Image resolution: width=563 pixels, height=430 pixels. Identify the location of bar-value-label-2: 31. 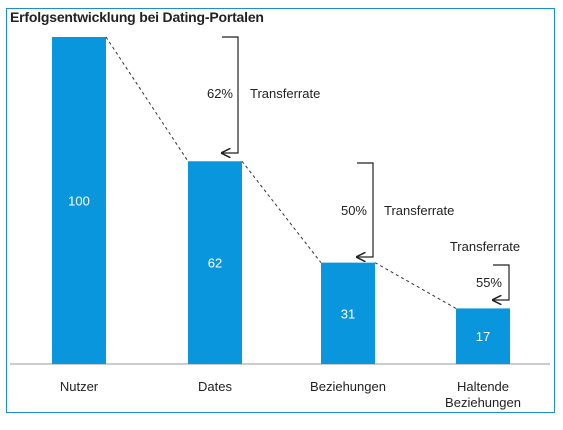
(348, 313).